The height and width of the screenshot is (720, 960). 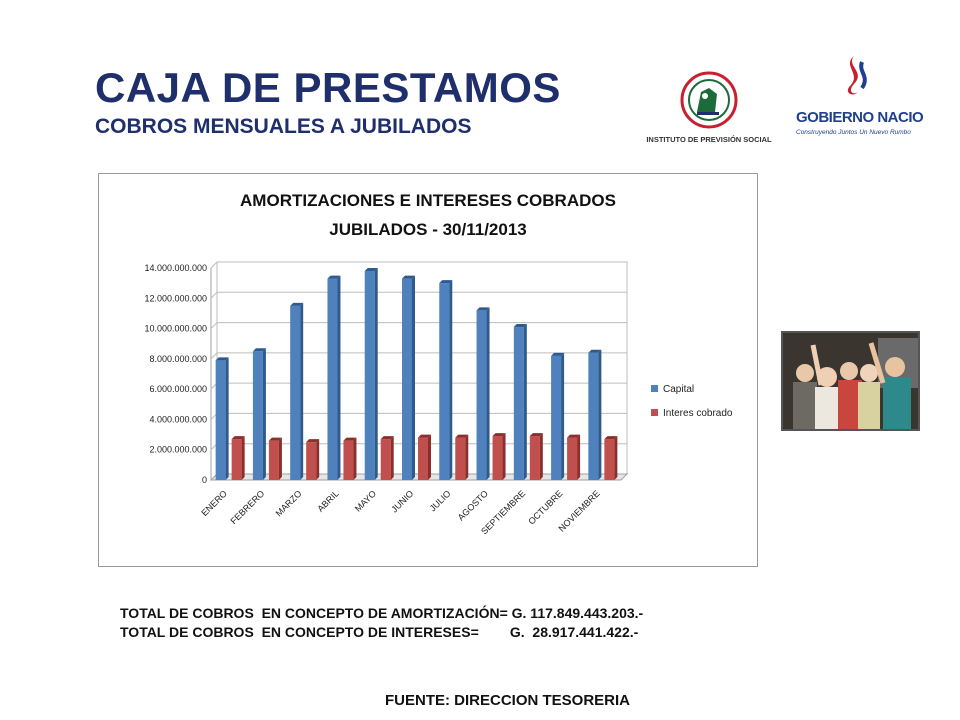 What do you see at coordinates (427, 229) in the screenshot?
I see `chart-subtitle: JUBILADOS - 30/11/2013` at bounding box center [427, 229].